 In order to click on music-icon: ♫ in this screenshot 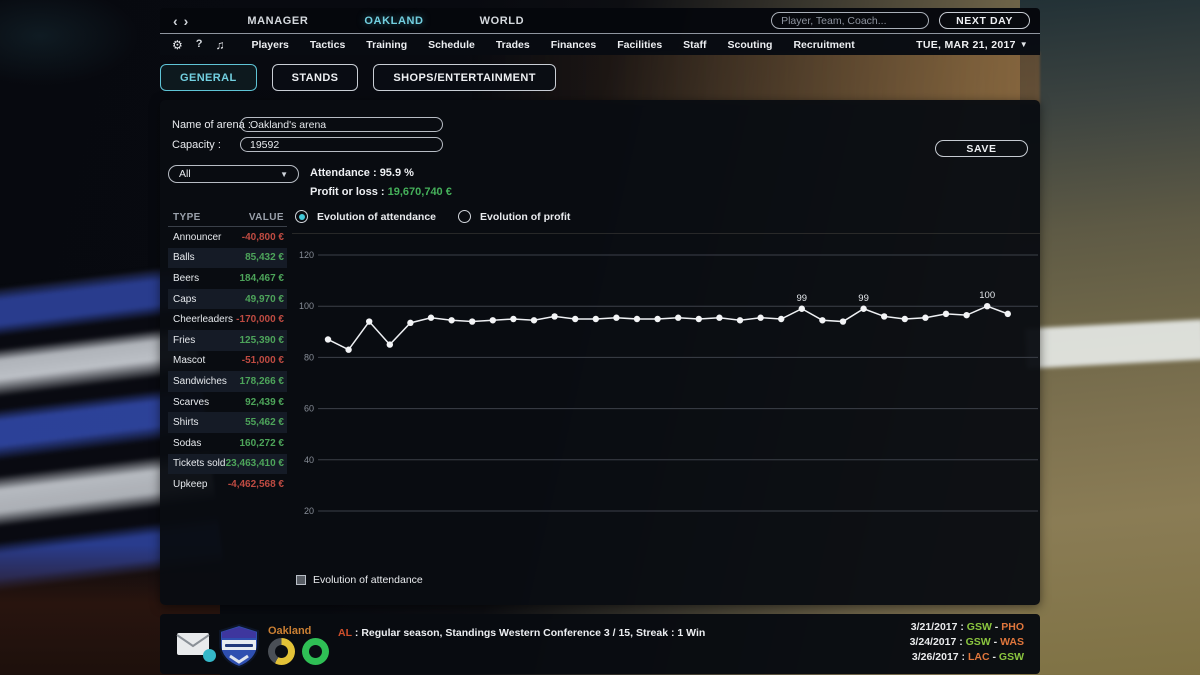, I will do `click(220, 44)`.